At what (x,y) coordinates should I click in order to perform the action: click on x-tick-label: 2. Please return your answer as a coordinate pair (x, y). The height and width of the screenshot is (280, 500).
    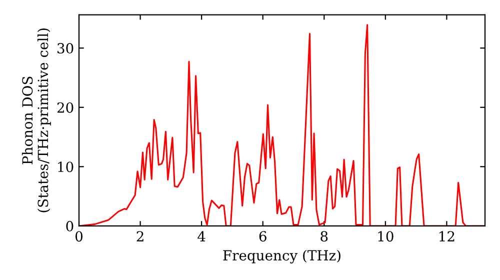
    Looking at the image, I should click on (140, 236).